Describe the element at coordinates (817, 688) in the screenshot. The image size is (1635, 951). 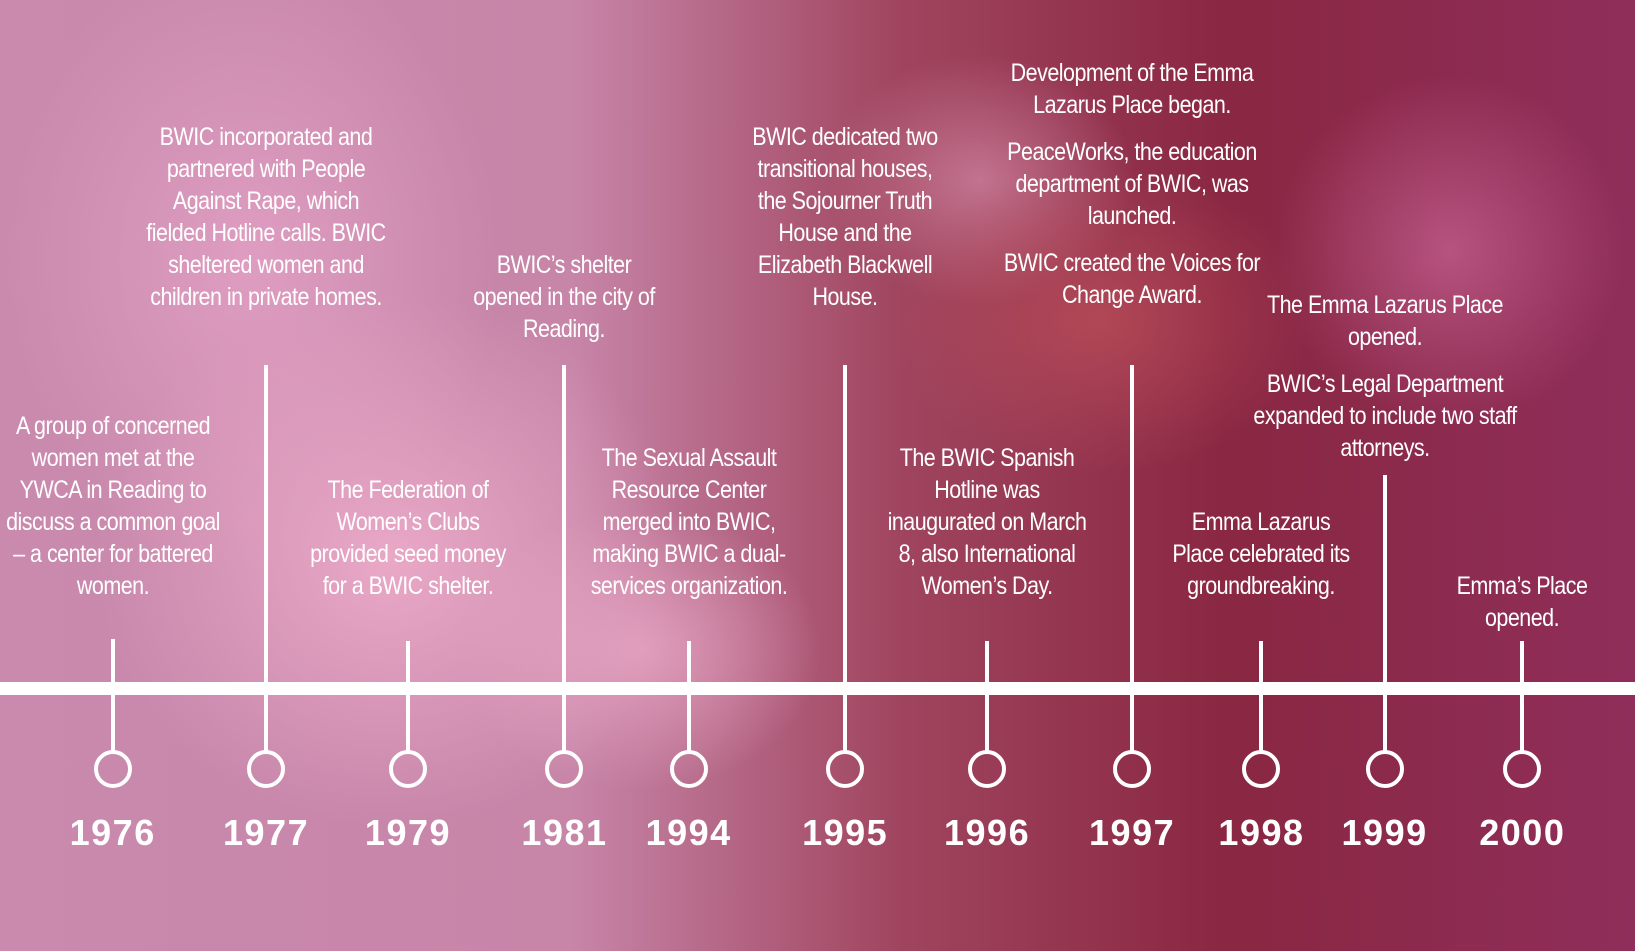
I see `timeline-bar` at that location.